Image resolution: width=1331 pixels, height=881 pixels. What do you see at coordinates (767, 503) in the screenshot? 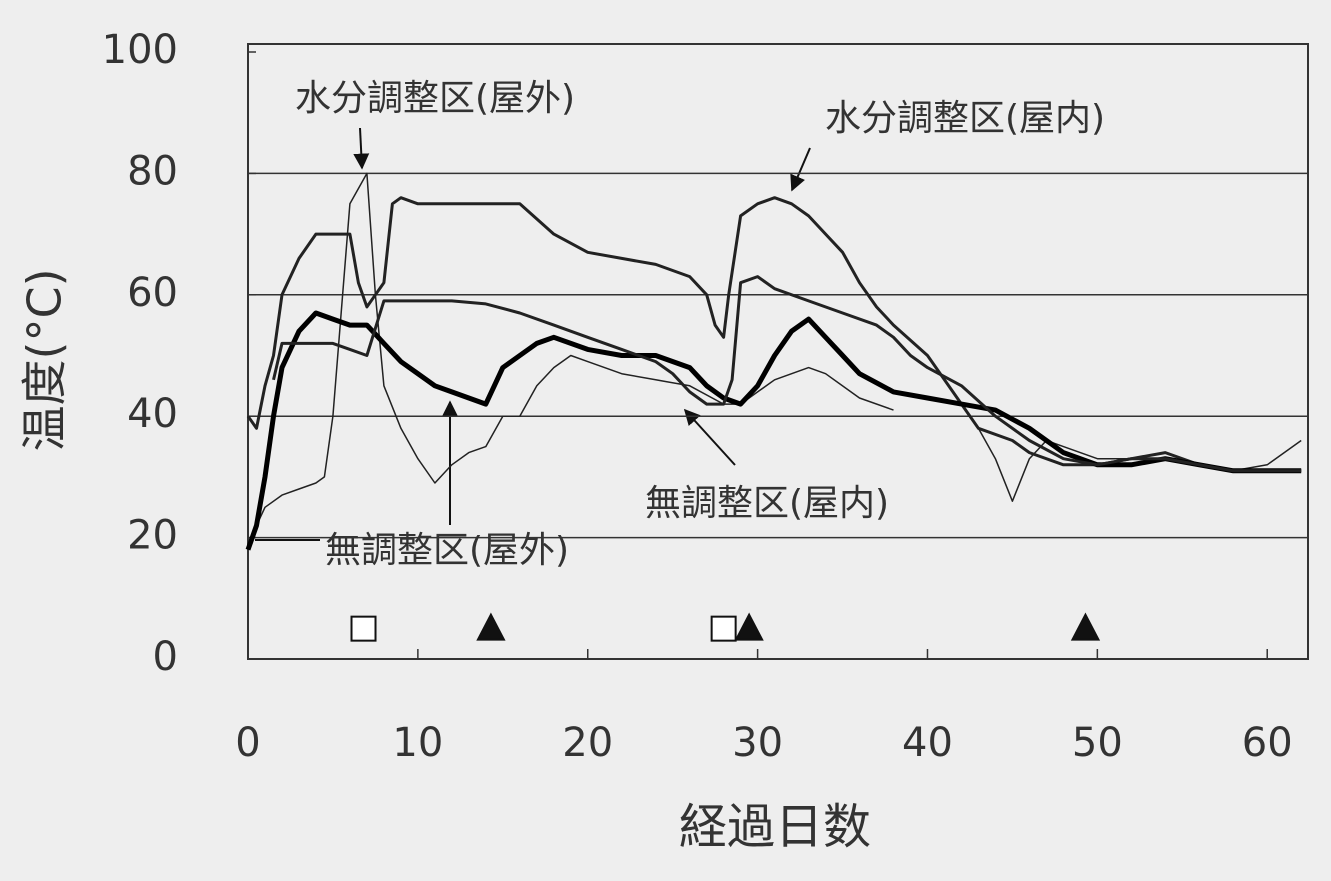
I see `series-annotation: 無調整区(屋内)` at bounding box center [767, 503].